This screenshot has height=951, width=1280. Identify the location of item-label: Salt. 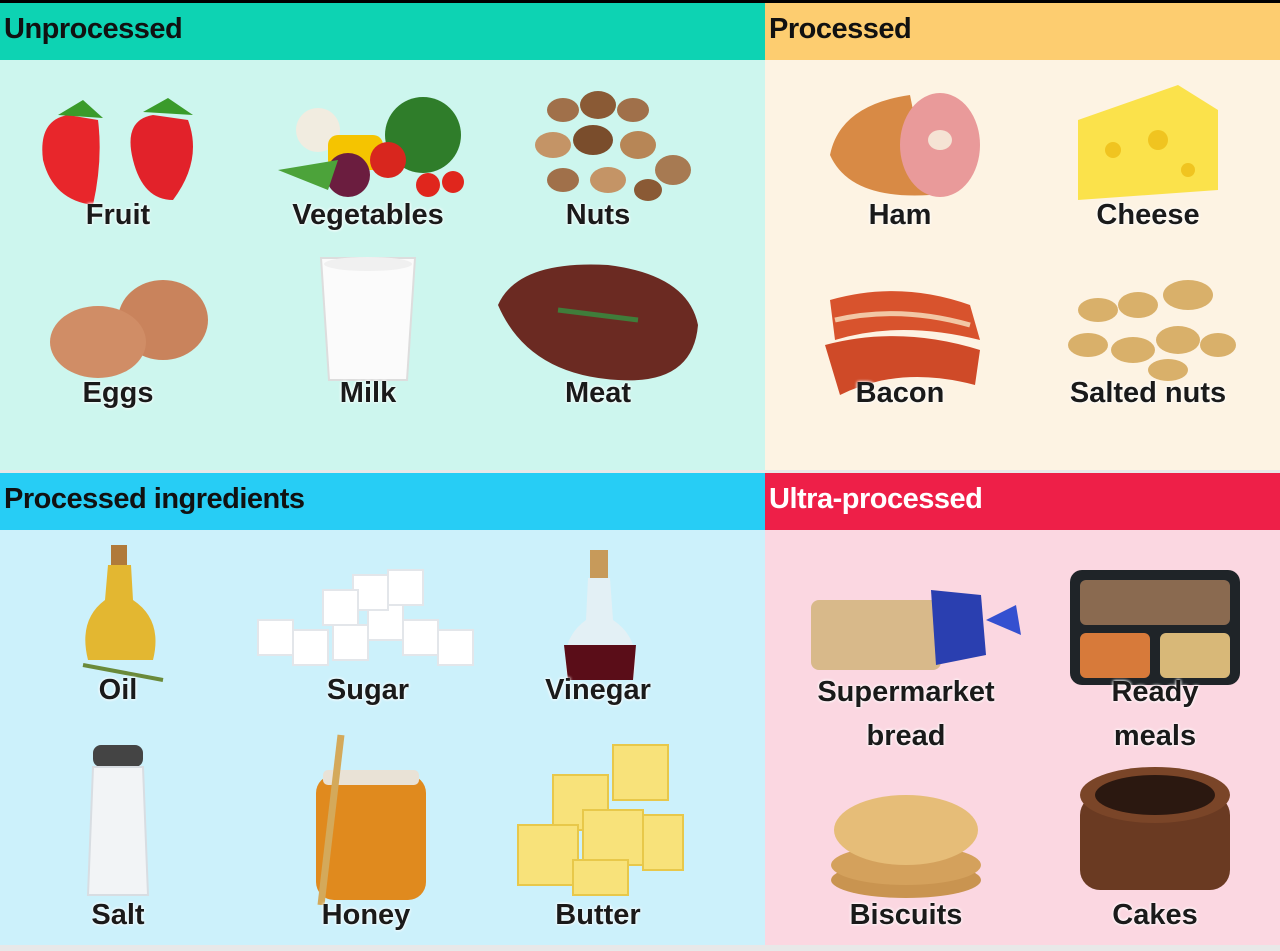
(118, 915).